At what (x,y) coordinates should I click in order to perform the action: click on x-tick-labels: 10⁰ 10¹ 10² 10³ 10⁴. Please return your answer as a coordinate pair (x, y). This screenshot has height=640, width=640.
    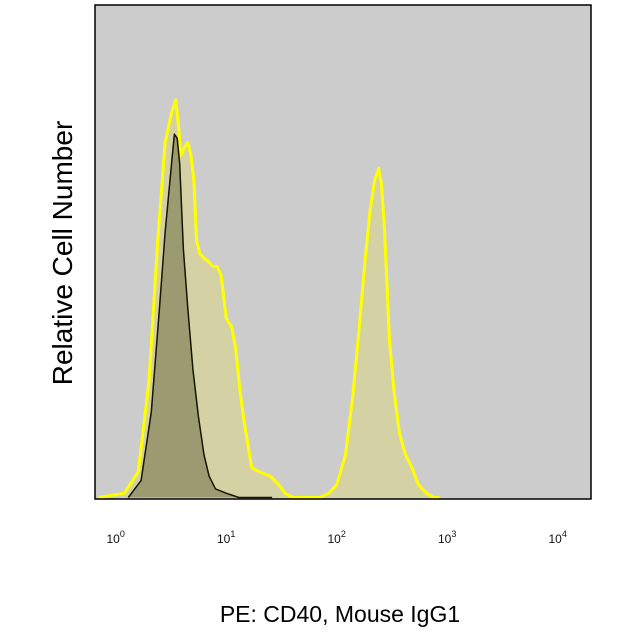
    Looking at the image, I should click on (337, 537).